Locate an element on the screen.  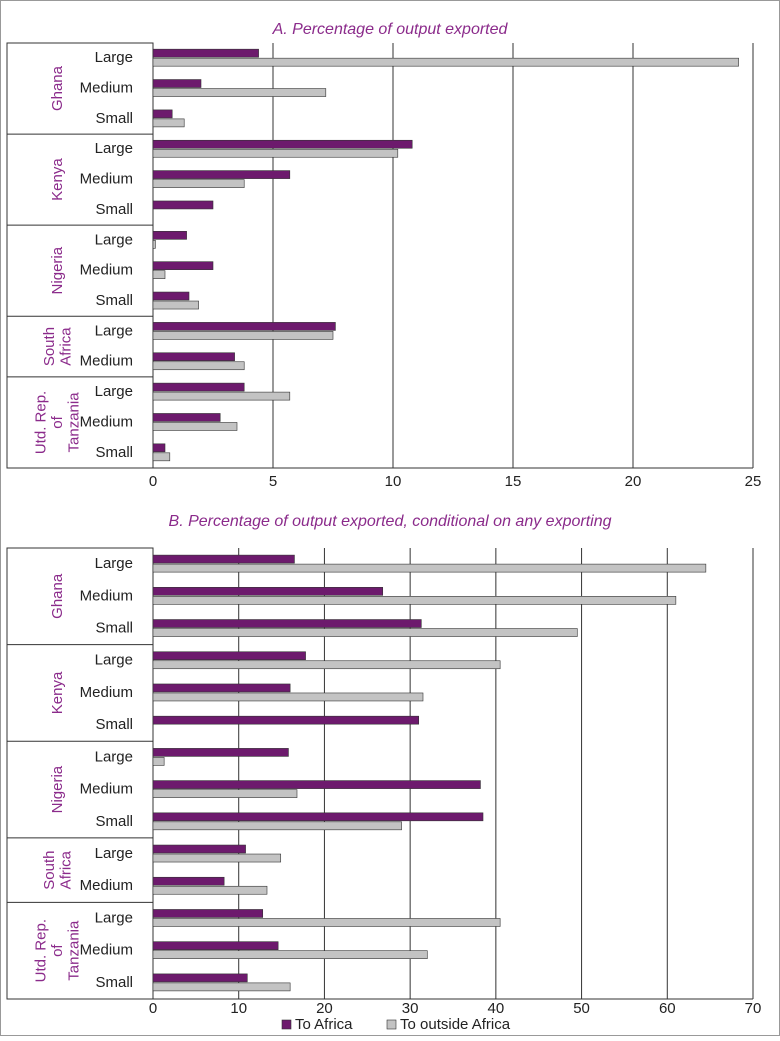
group-label-line: Ghana is located at coordinates (57, 88).